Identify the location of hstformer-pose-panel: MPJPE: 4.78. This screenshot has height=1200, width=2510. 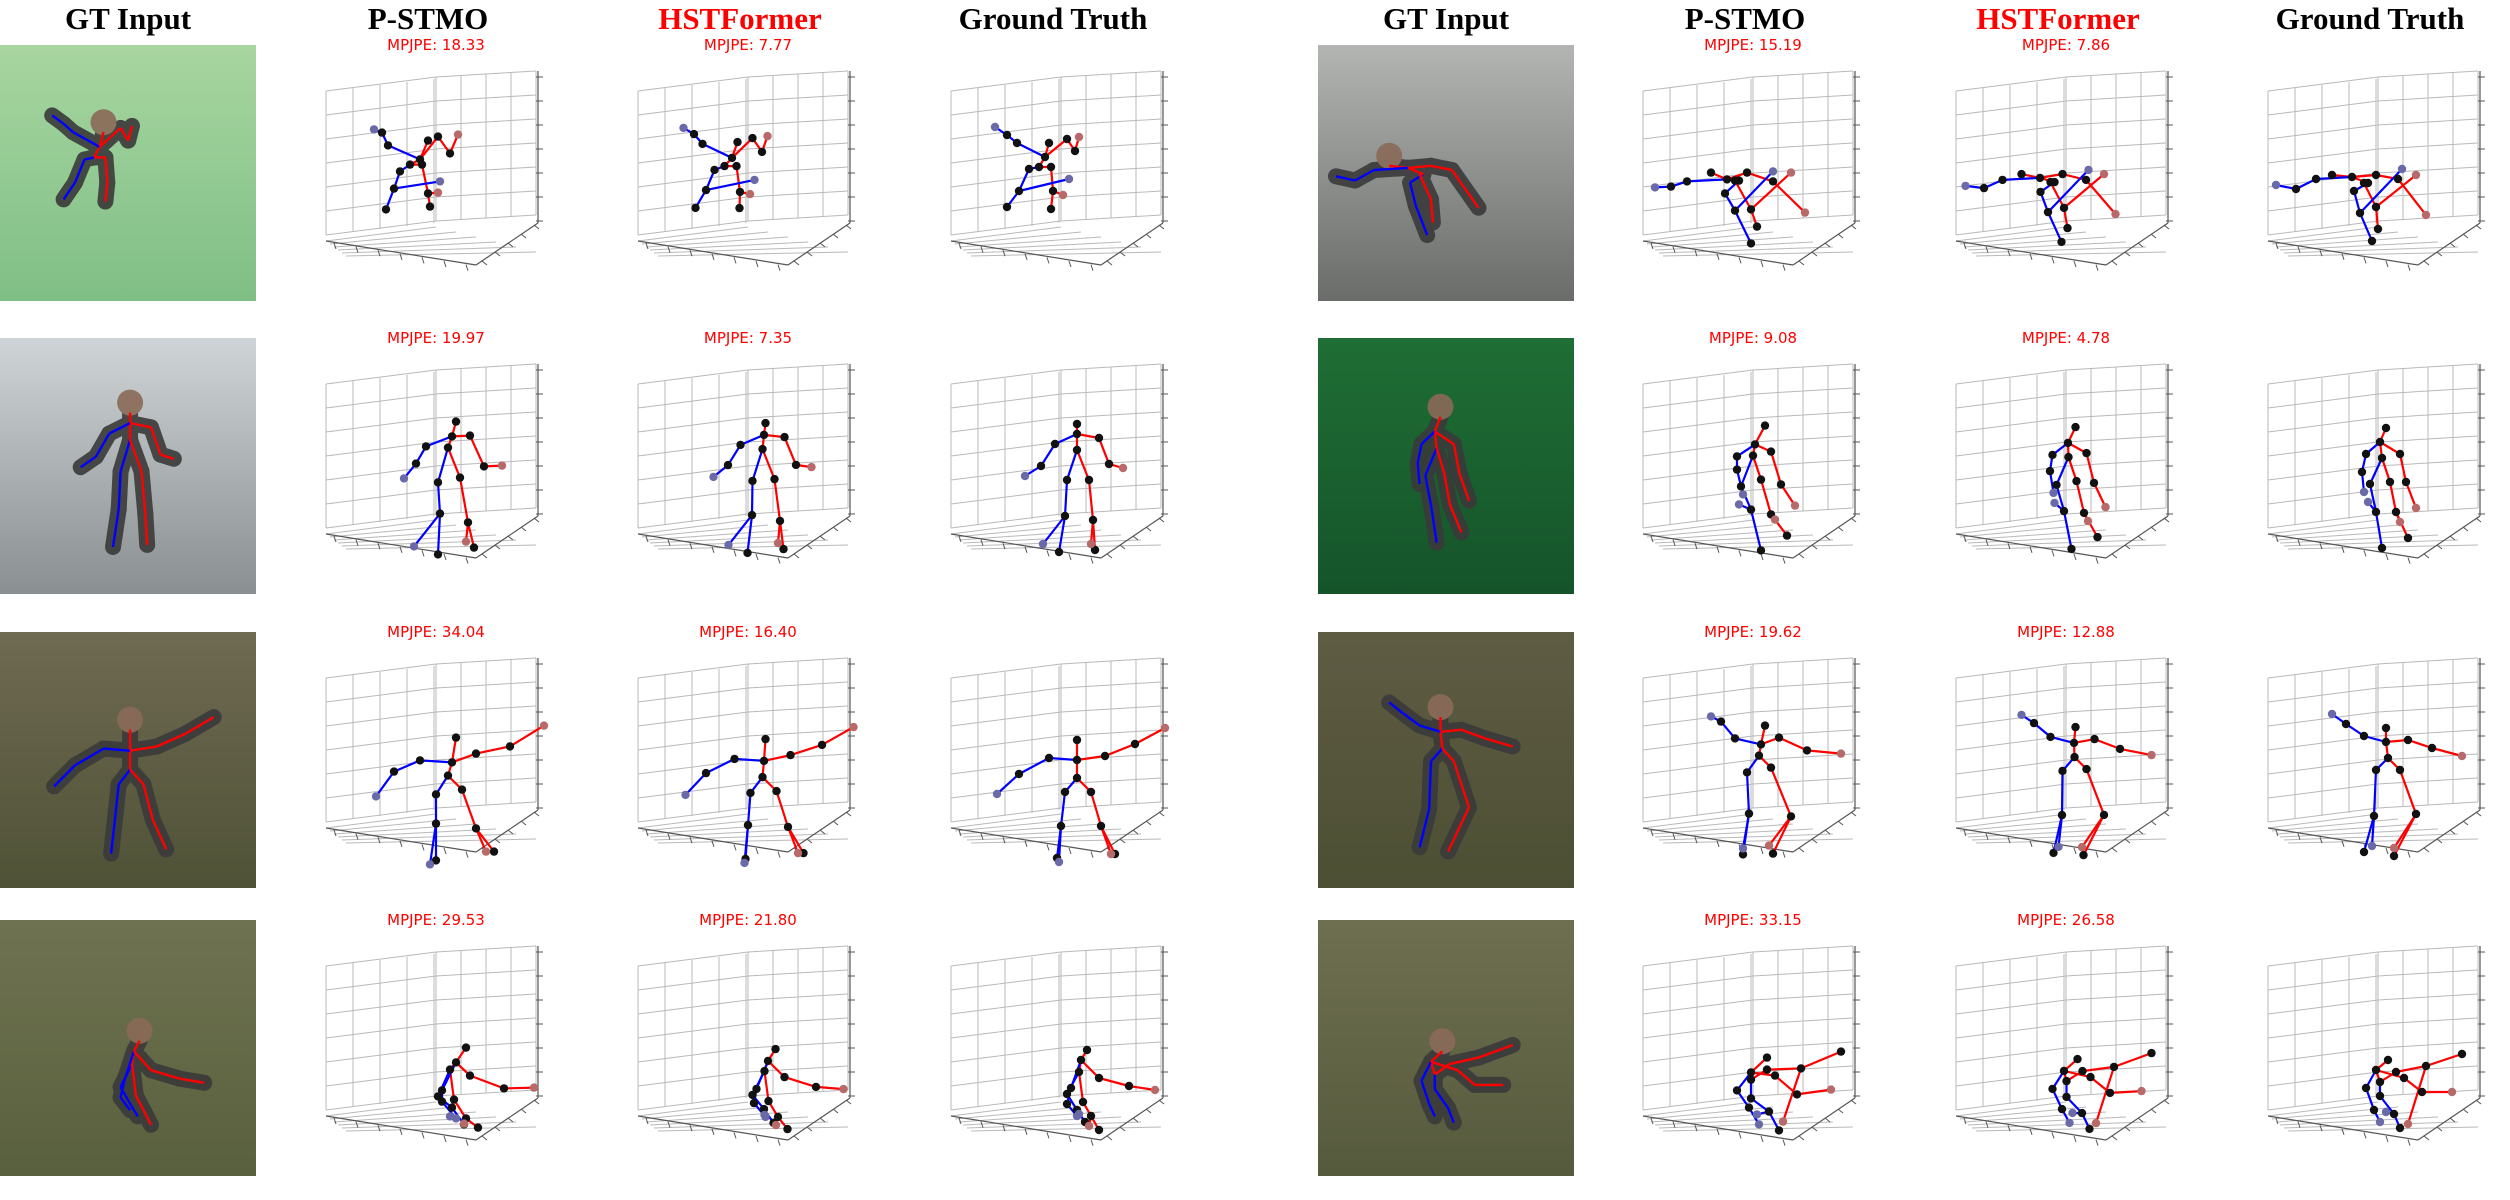
(2066, 473).